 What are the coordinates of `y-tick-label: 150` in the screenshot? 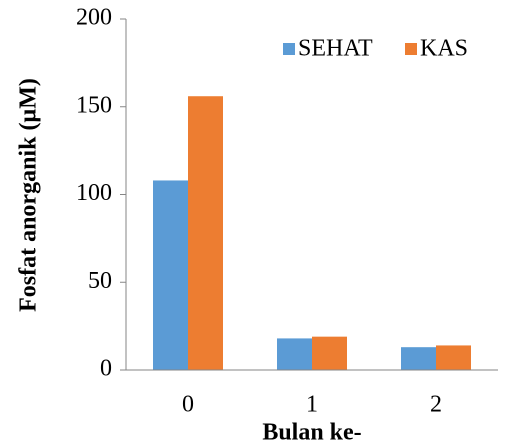 It's located at (94, 105).